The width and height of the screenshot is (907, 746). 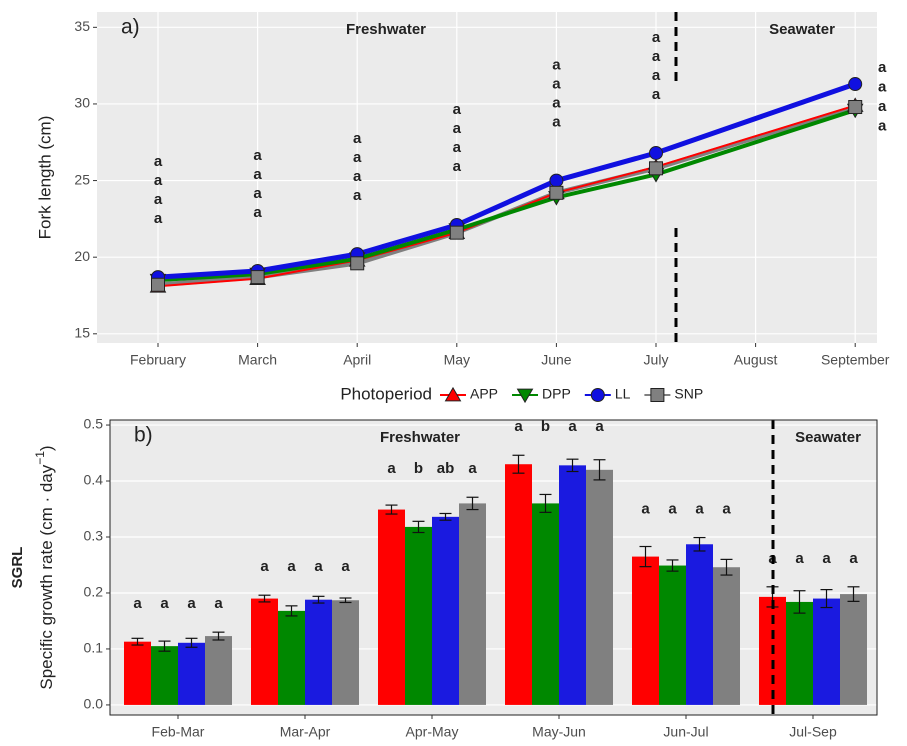 What do you see at coordinates (257, 360) in the screenshot?
I see `x-tick-label: March` at bounding box center [257, 360].